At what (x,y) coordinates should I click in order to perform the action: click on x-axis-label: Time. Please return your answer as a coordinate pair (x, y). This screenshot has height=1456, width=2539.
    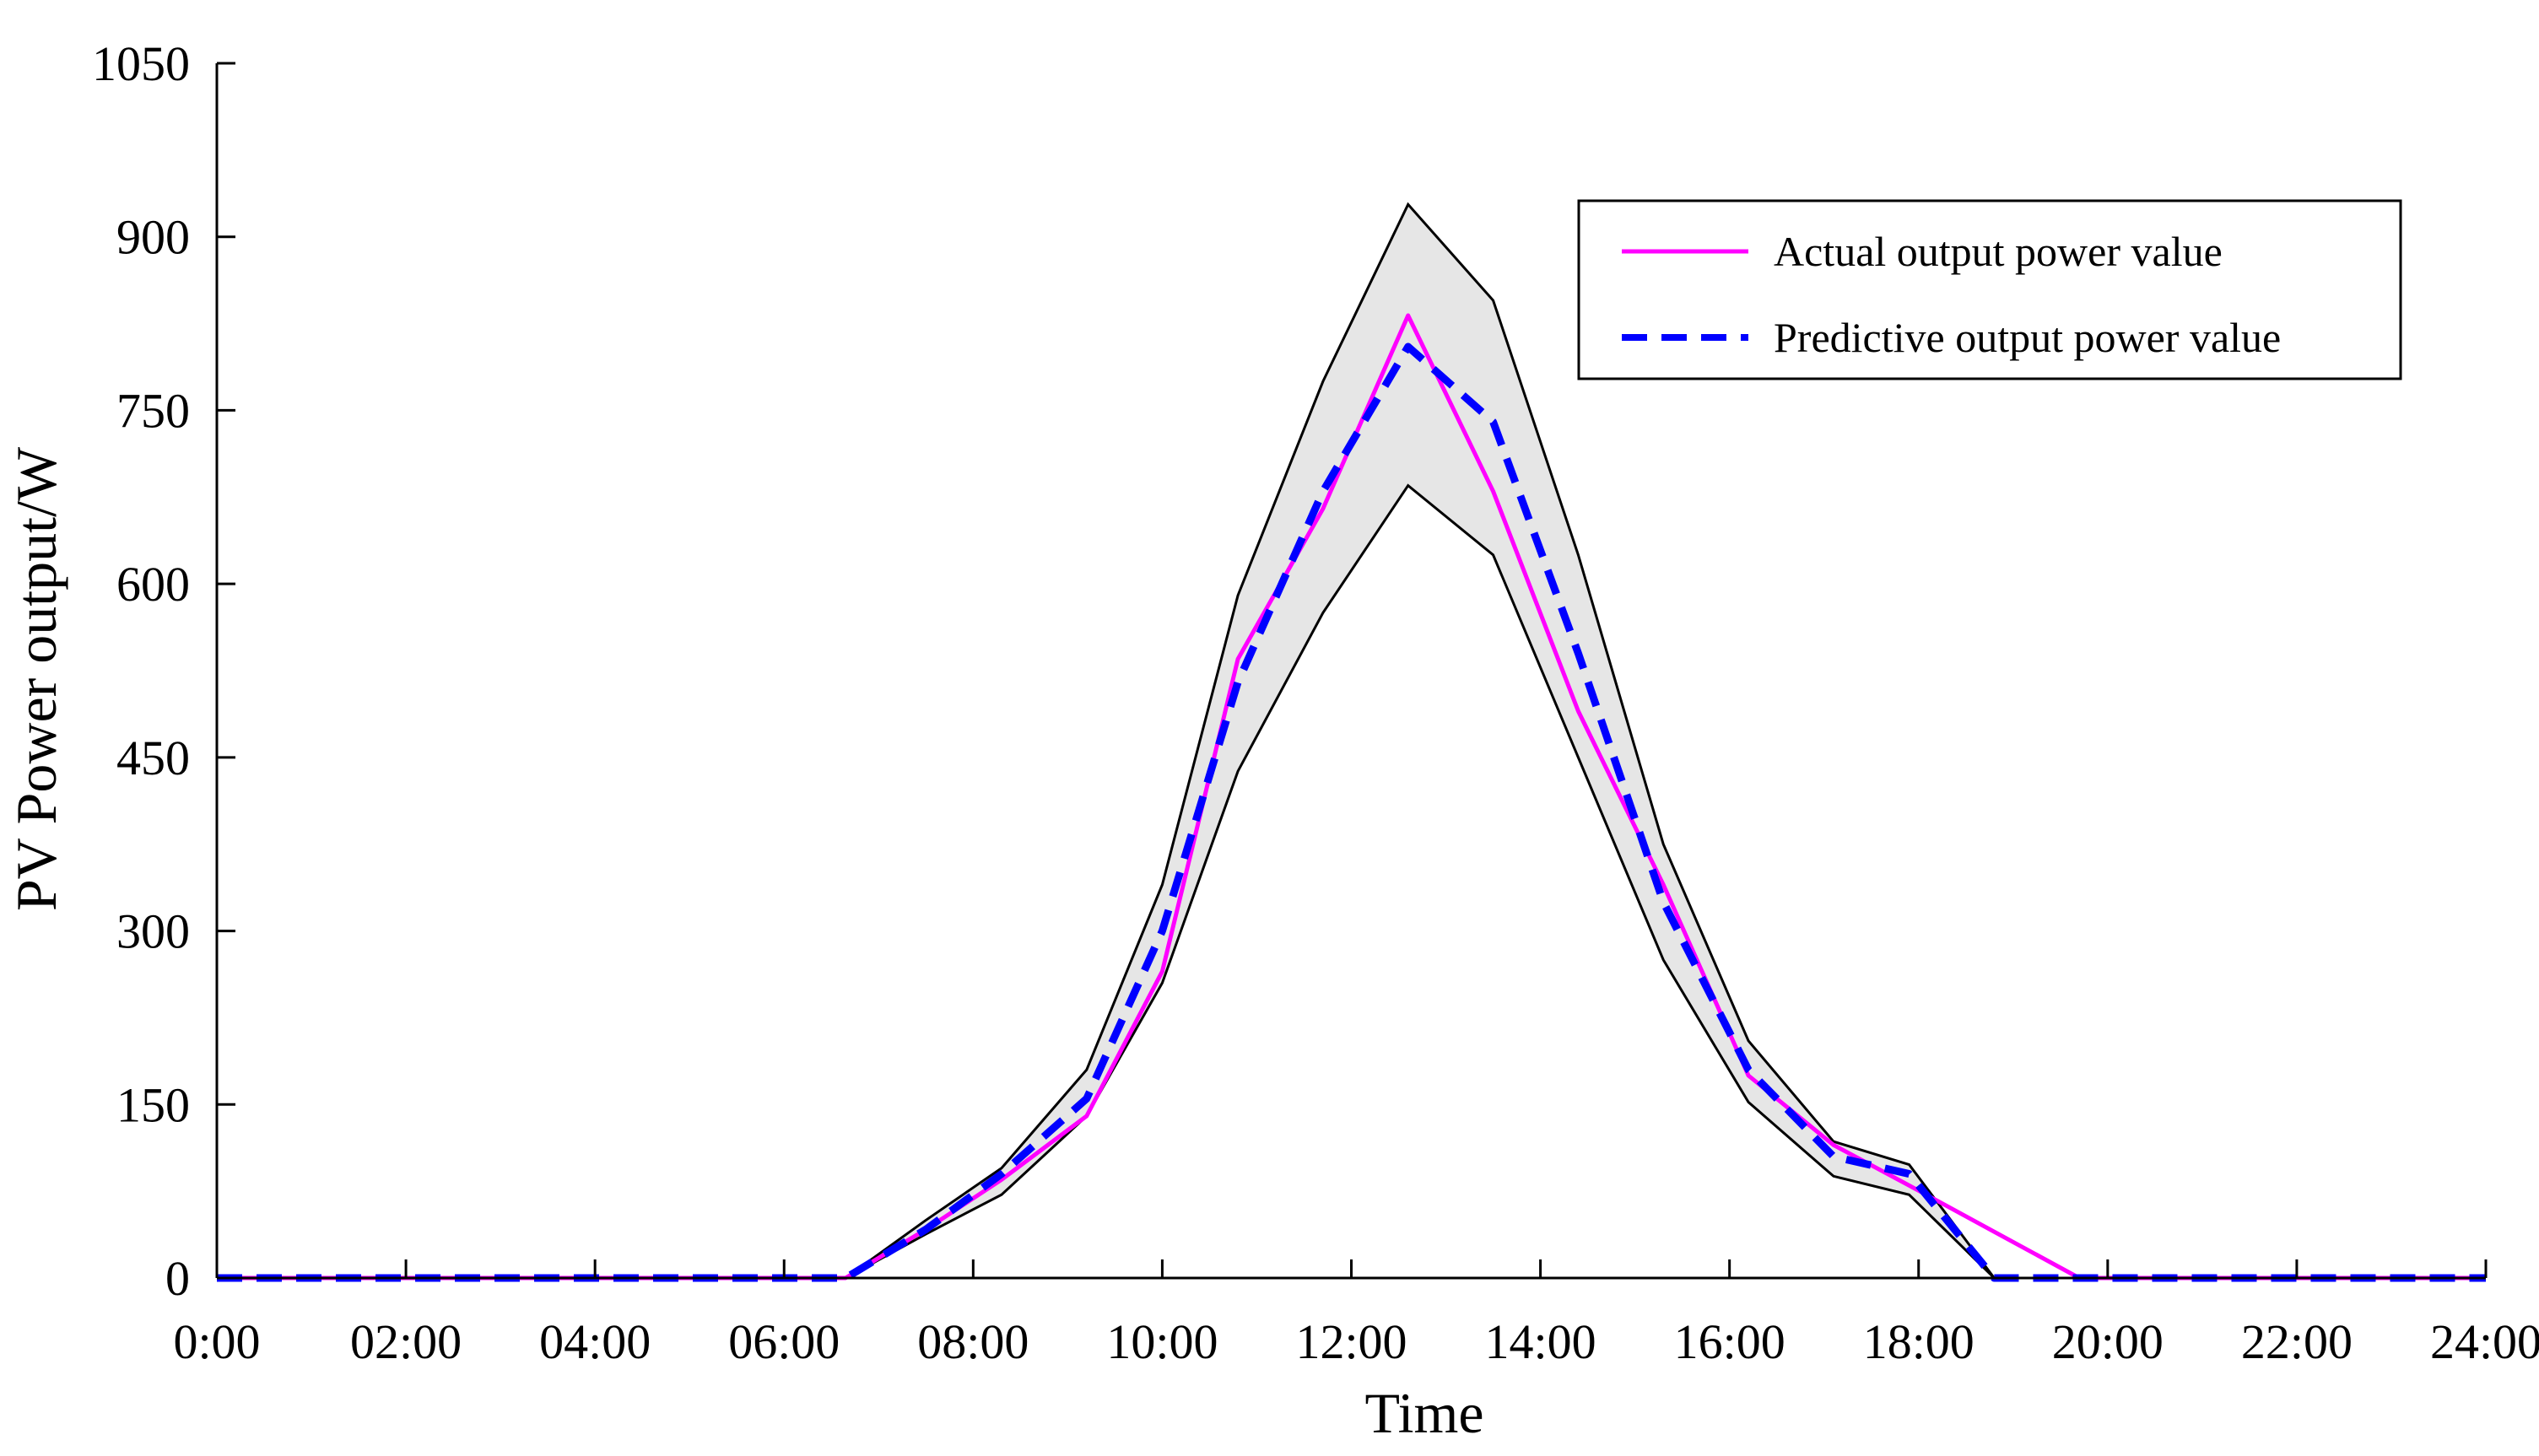
    Looking at the image, I should click on (1423, 1413).